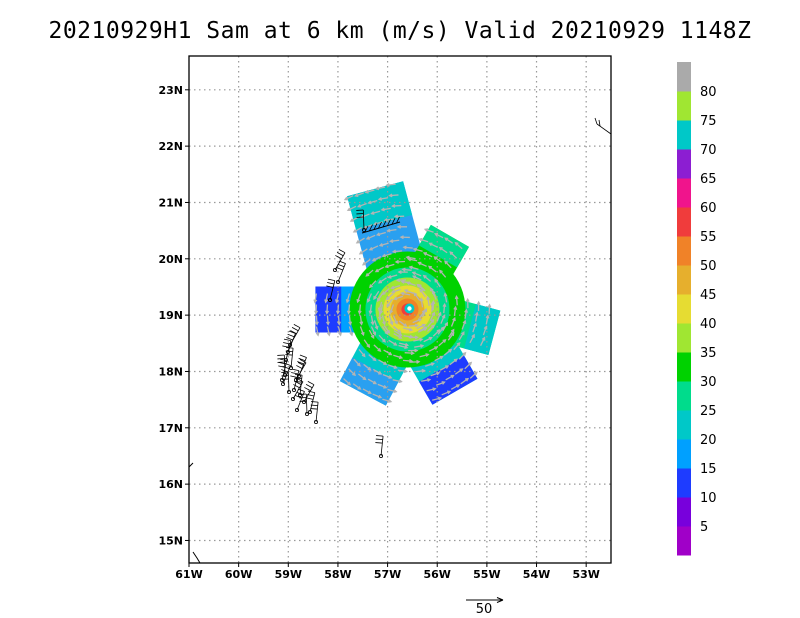 The image size is (800, 618). What do you see at coordinates (194, 513) in the screenshot?
I see `coastline-fragment` at bounding box center [194, 513].